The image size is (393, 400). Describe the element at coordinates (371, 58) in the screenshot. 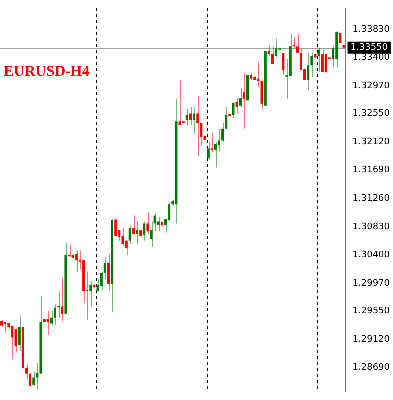

I see `y-tick-label: 1.33400` at that location.